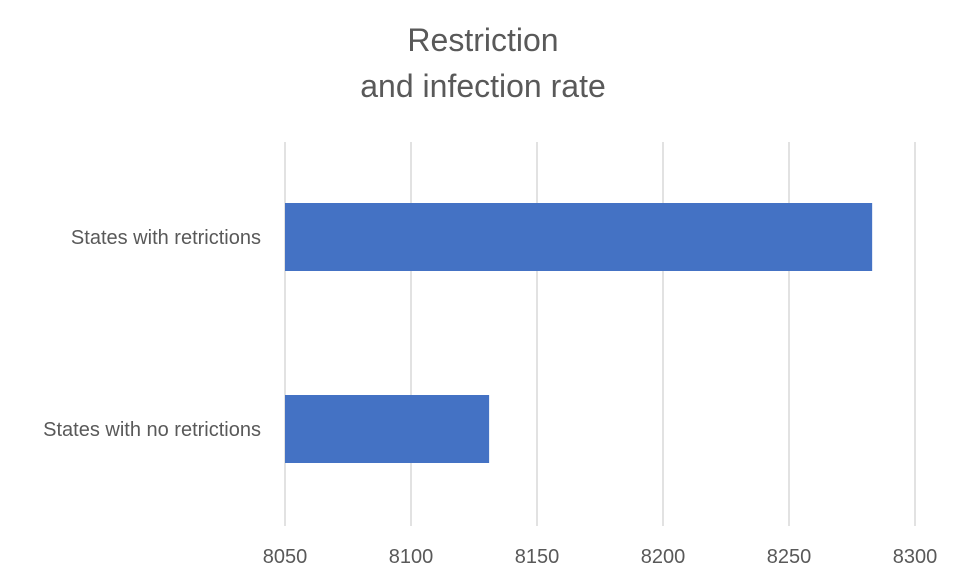 Image resolution: width=966 pixels, height=586 pixels. Describe the element at coordinates (537, 557) in the screenshot. I see `x-tick-label: 8150` at that location.